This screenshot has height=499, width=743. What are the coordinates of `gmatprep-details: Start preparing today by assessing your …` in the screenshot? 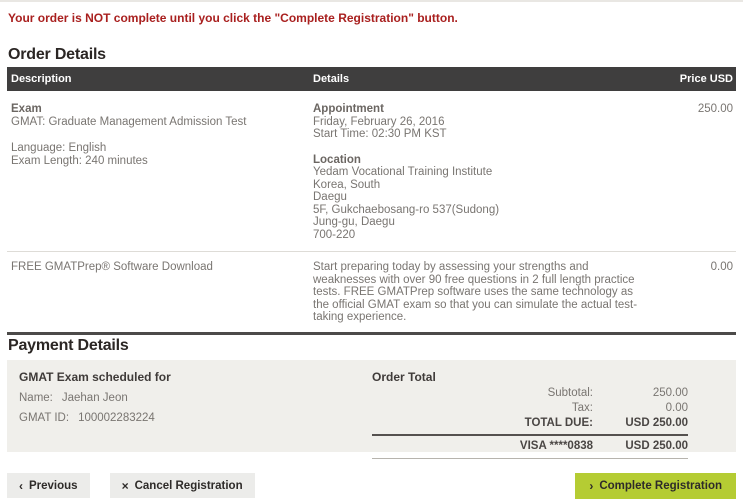 It's located at (475, 292).